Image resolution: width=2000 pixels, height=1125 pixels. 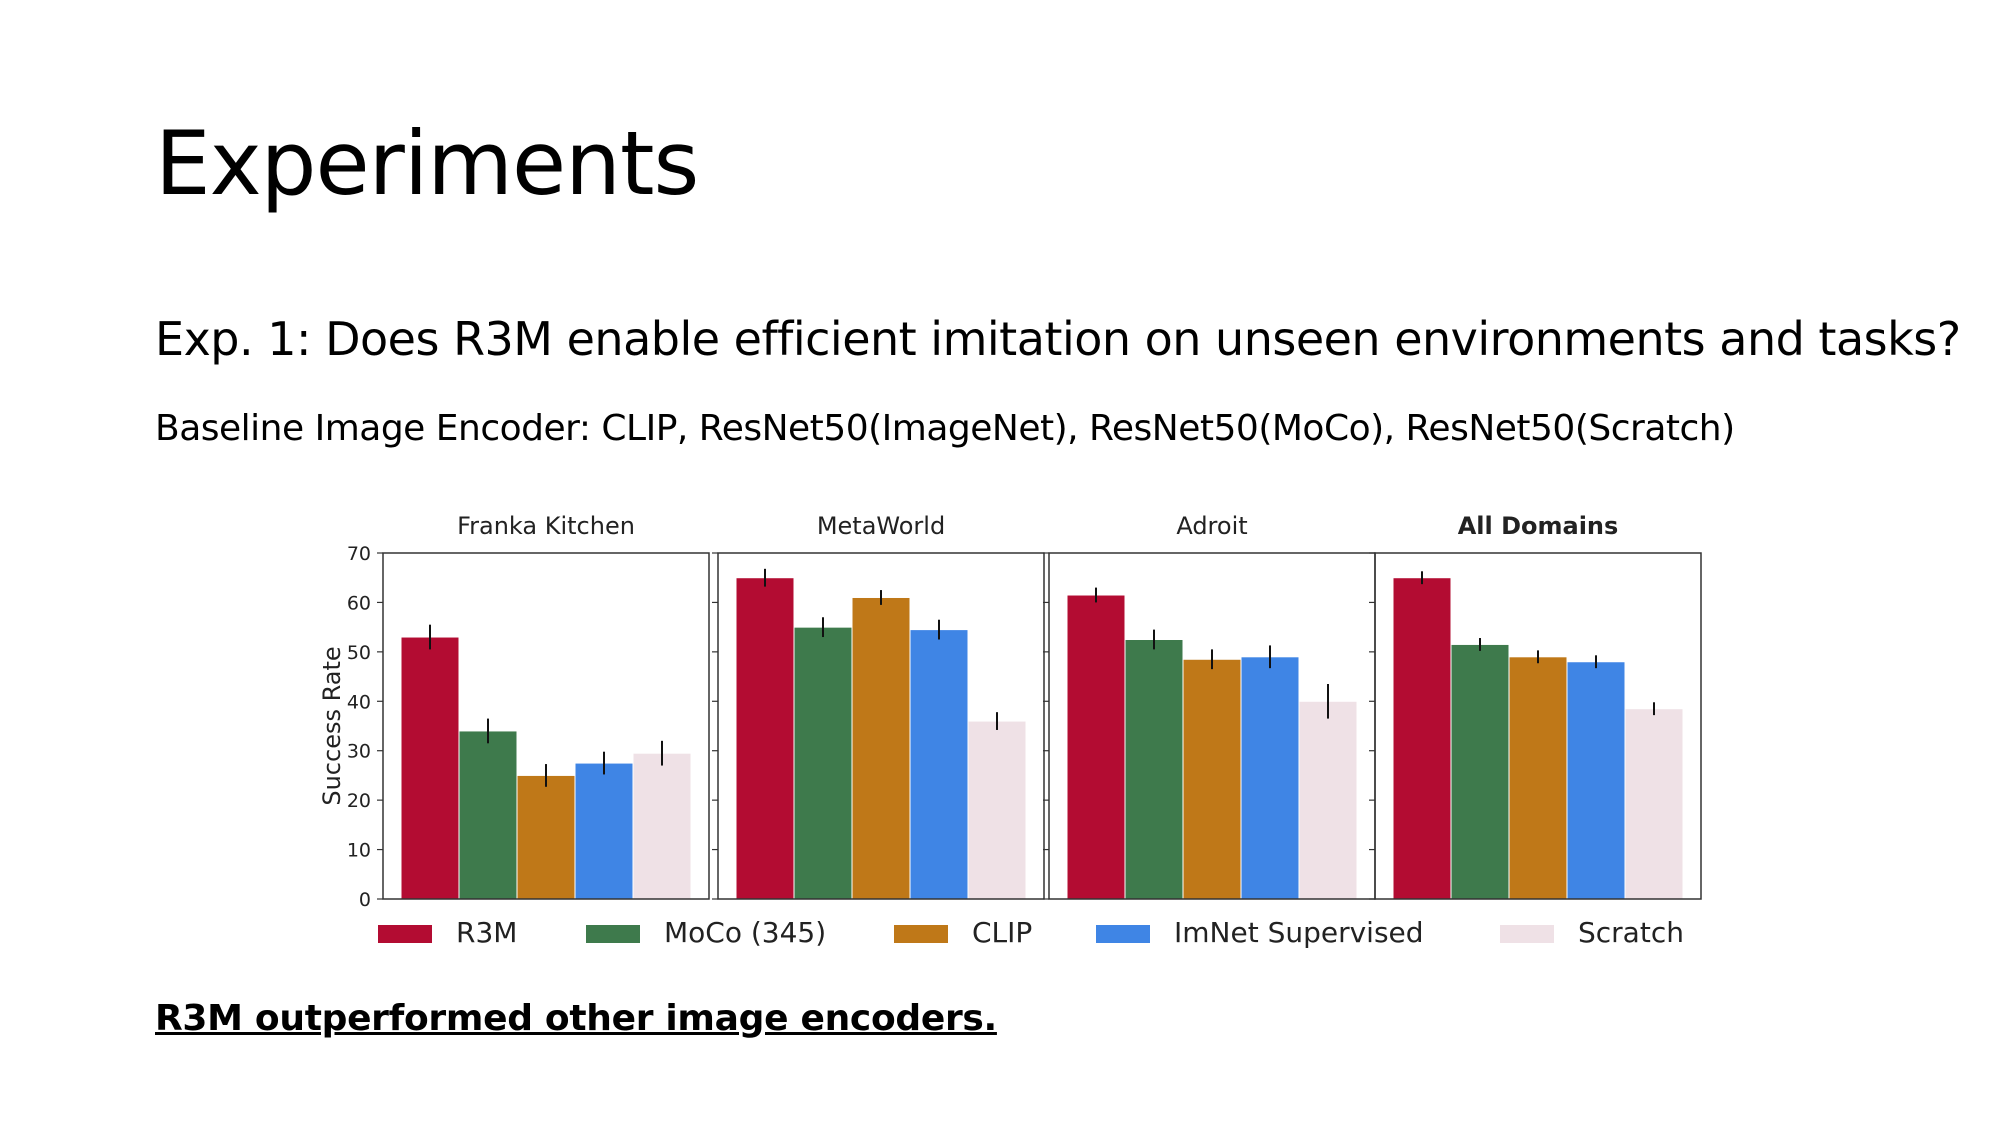 What do you see at coordinates (332, 725) in the screenshot?
I see `y-axis-label: Success Rate` at bounding box center [332, 725].